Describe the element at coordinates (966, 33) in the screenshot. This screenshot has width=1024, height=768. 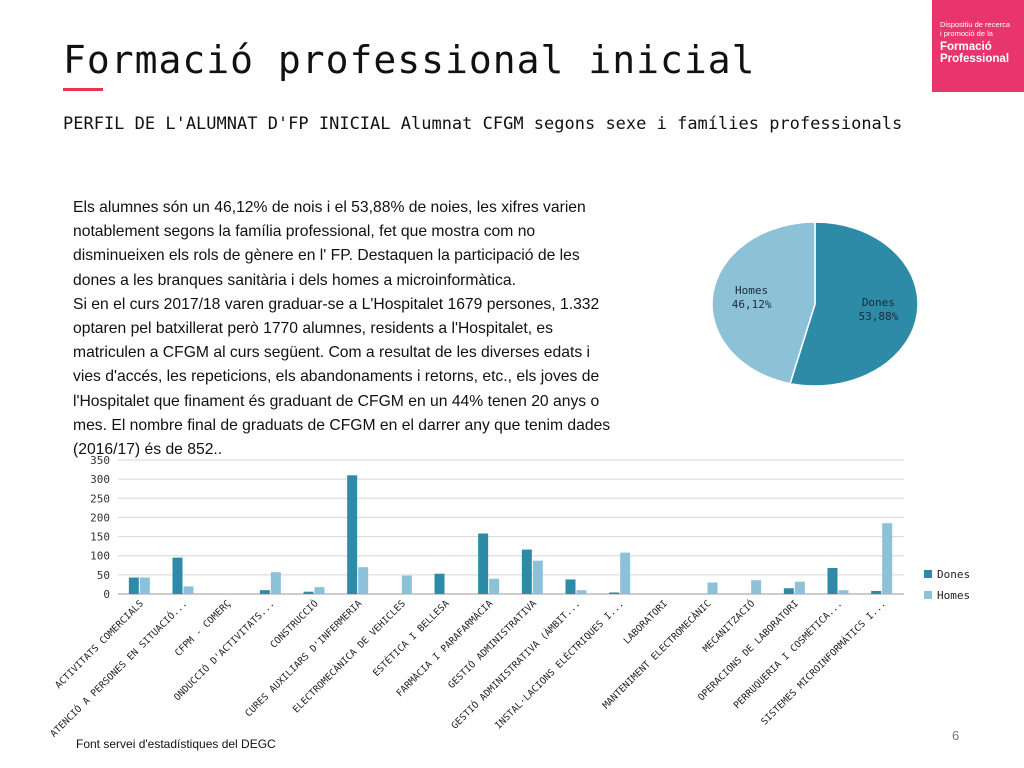
I see `logo-line-2: i promoció de la` at that location.